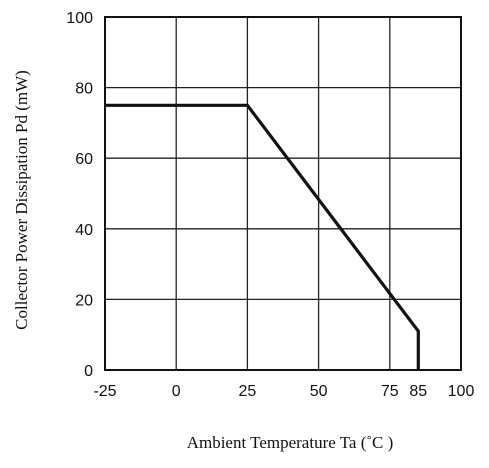 The width and height of the screenshot is (489, 468). Describe the element at coordinates (290, 442) in the screenshot. I see `x-axis-label: Ambient Temperature Ta (˚C )` at that location.